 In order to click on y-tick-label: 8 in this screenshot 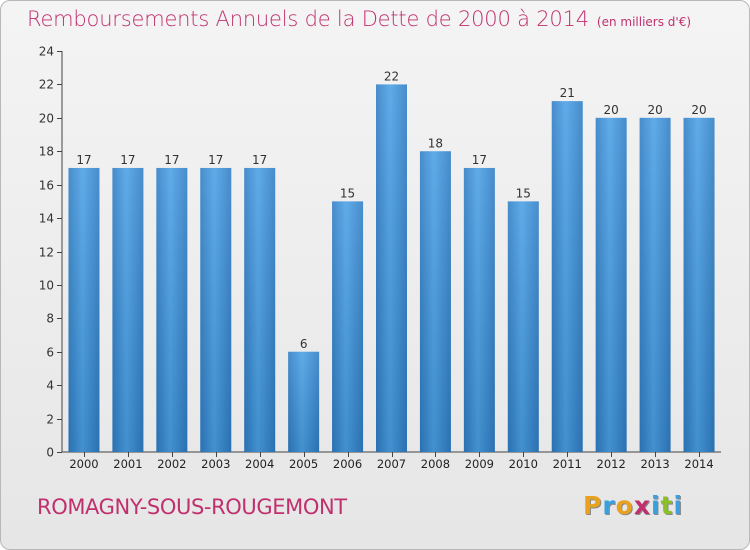, I will do `click(50, 319)`.